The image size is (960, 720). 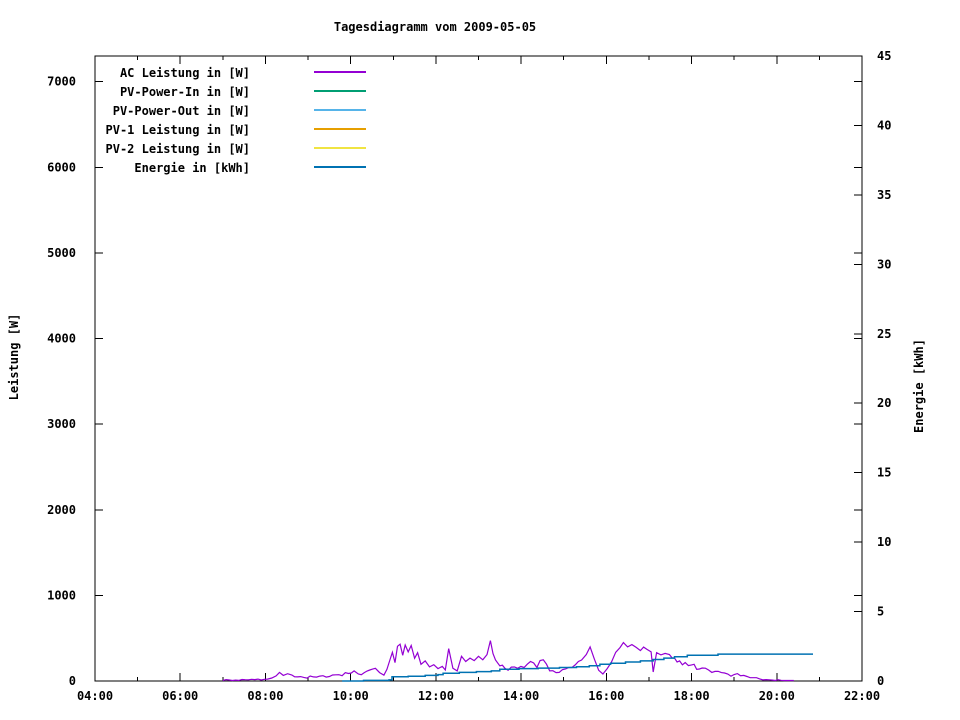 What do you see at coordinates (178, 149) in the screenshot?
I see `legend-label: PV-2 Leistung in [W]` at bounding box center [178, 149].